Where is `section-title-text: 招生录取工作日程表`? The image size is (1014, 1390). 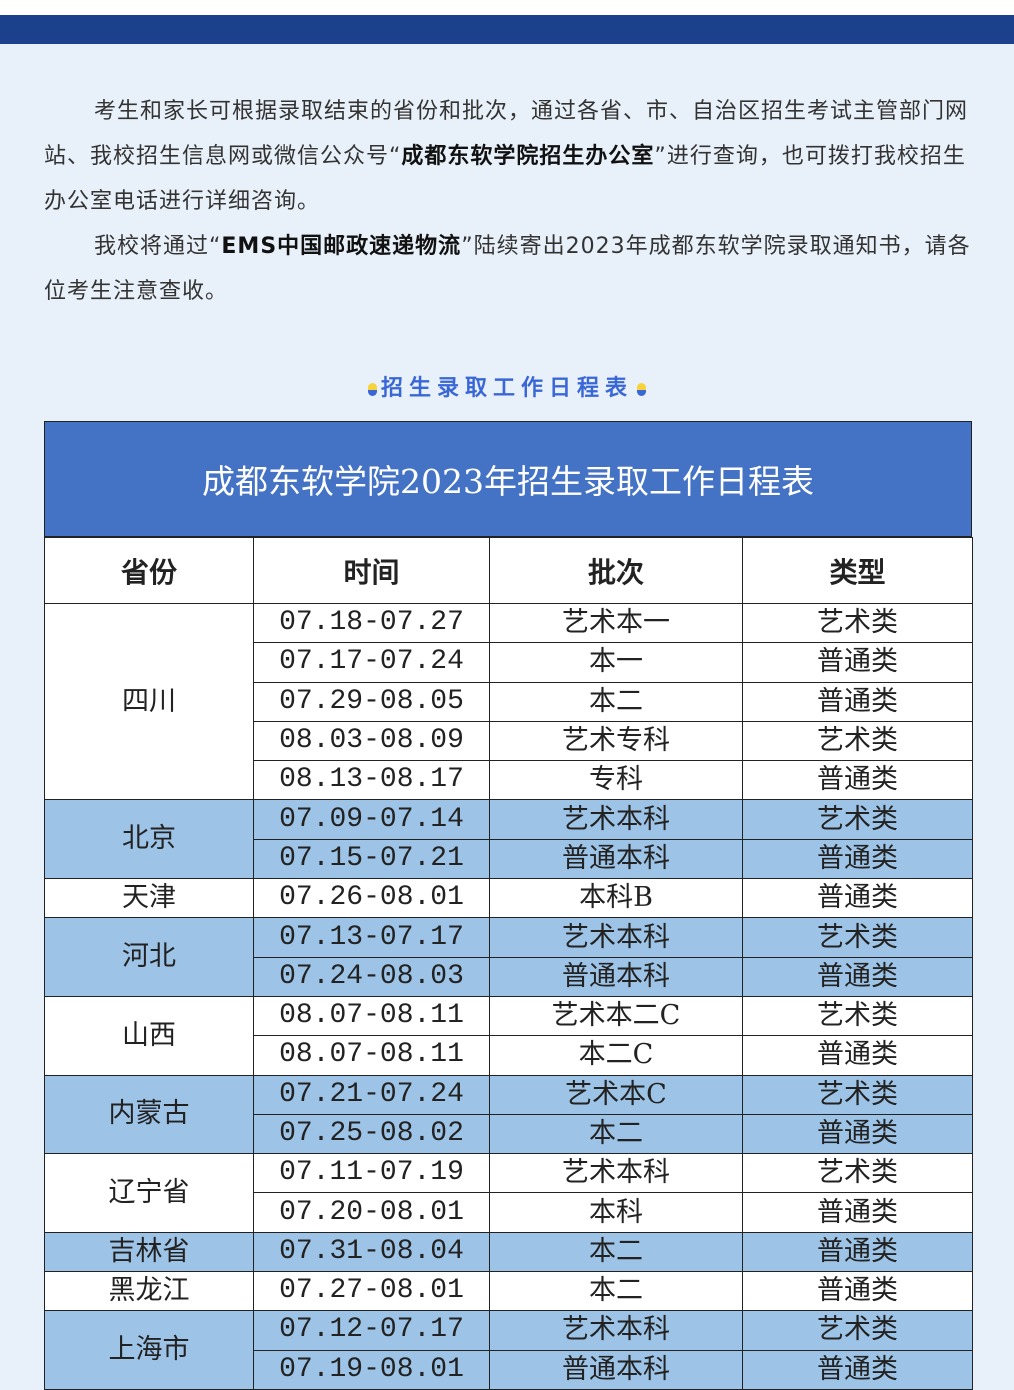
section-title-text: 招生录取工作日程表 is located at coordinates (506, 388).